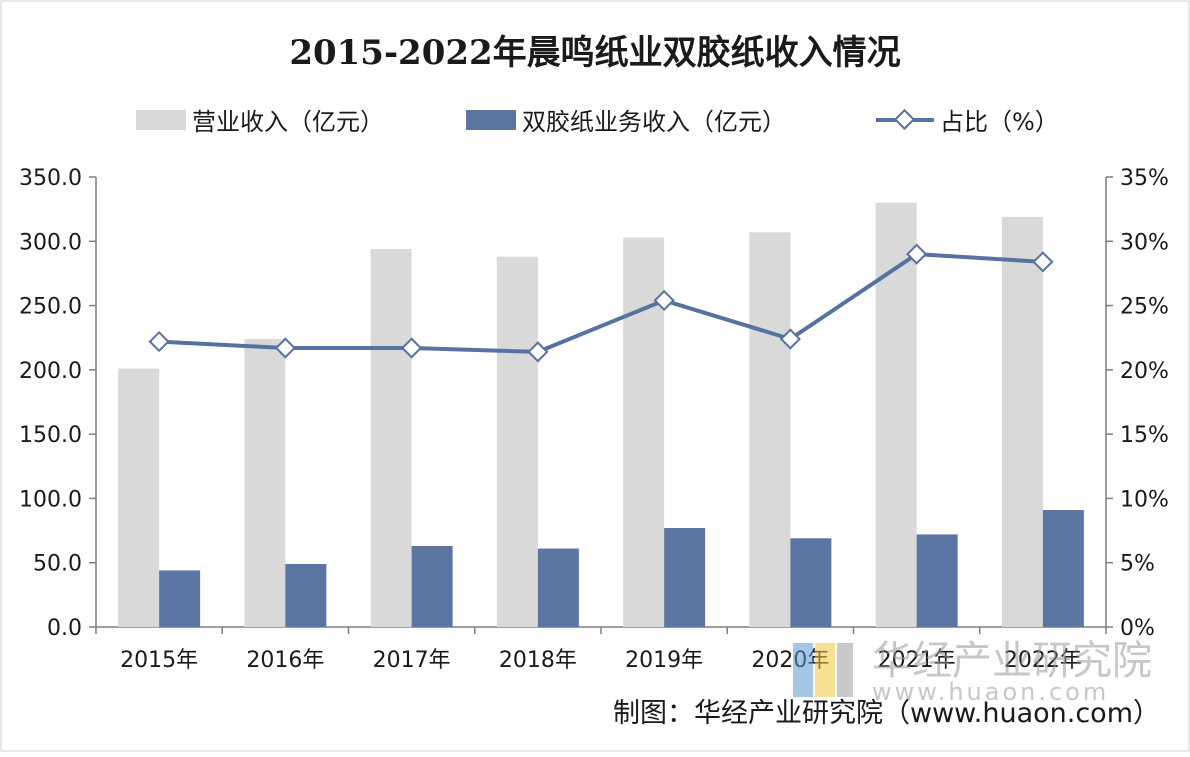 This screenshot has height=757, width=1190. Describe the element at coordinates (57, 564) in the screenshot. I see `y-left-tick-label: 50.0` at that location.